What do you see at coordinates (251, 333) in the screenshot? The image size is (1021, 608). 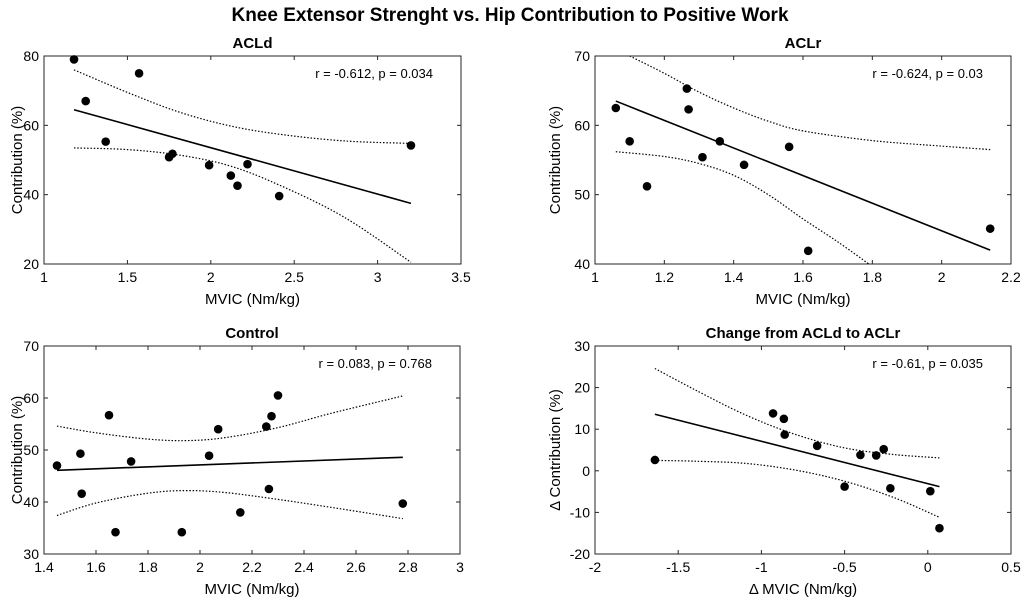 I see `panel-title: Control` at bounding box center [251, 333].